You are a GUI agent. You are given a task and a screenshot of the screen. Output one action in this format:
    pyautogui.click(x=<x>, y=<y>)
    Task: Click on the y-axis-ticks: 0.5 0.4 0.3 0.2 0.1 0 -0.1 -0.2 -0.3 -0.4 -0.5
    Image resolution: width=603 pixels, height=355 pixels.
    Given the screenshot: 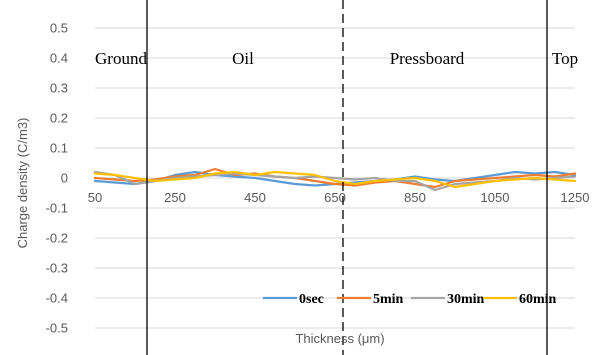 What is the action you would take?
    pyautogui.click(x=57, y=178)
    